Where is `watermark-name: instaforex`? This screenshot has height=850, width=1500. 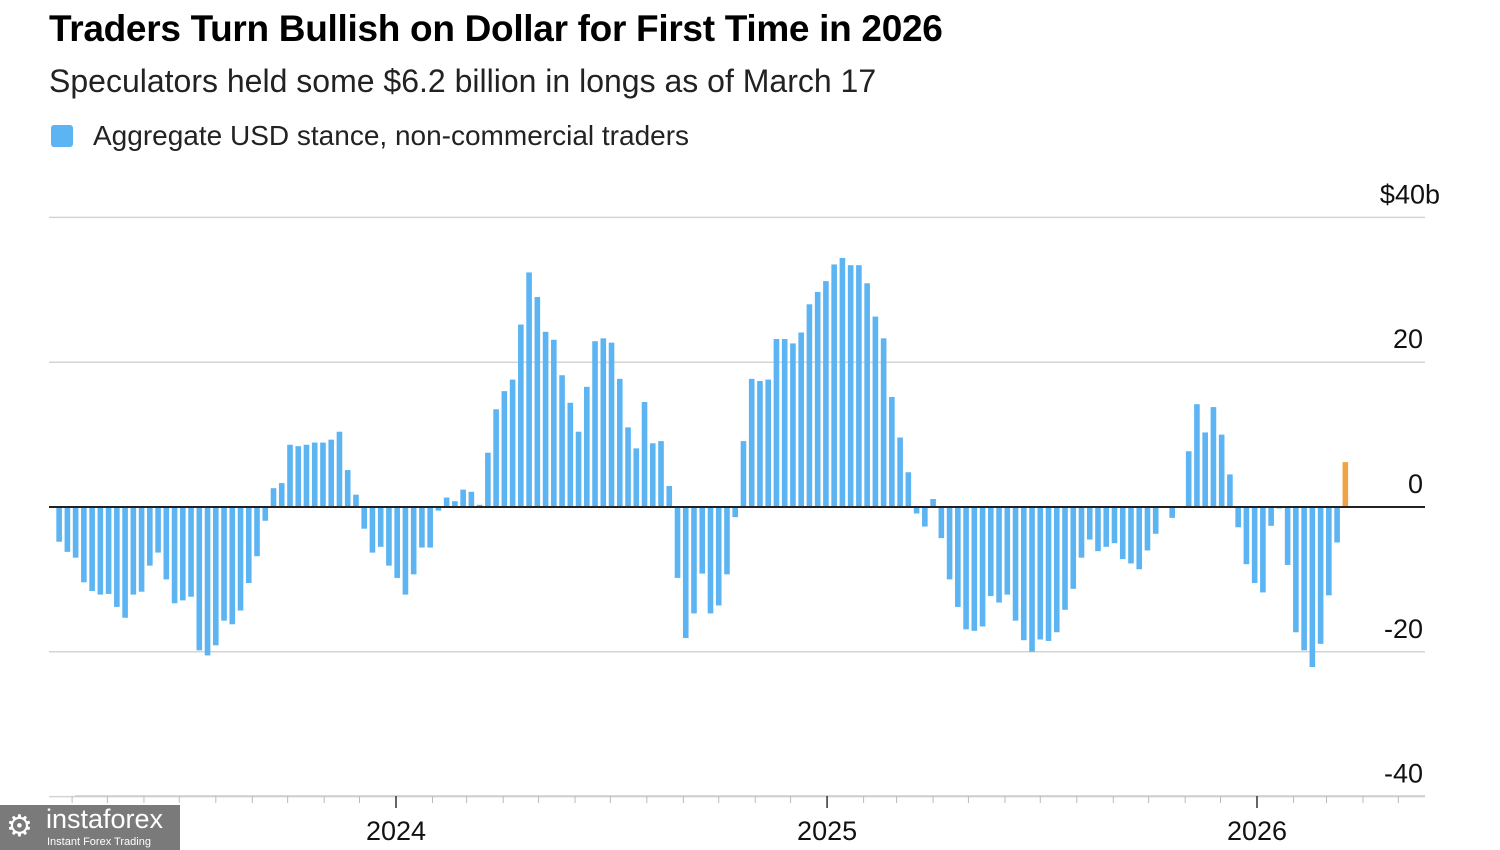
watermark-name: instaforex is located at coordinates (105, 819).